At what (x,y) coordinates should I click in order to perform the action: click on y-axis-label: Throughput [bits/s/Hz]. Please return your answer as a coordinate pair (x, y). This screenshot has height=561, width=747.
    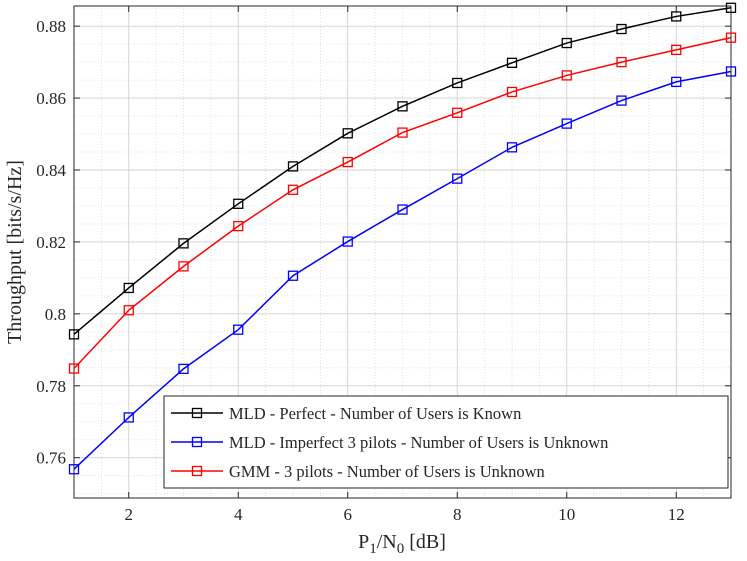
    Looking at the image, I should click on (15, 252).